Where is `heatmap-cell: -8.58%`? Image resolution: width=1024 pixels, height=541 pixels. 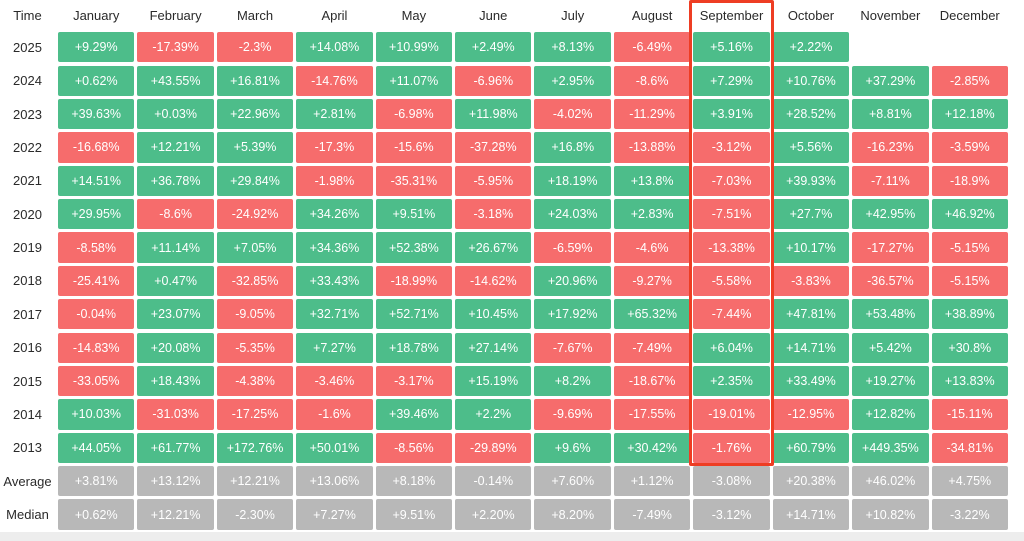
heatmap-cell: -8.58% is located at coordinates (96, 247).